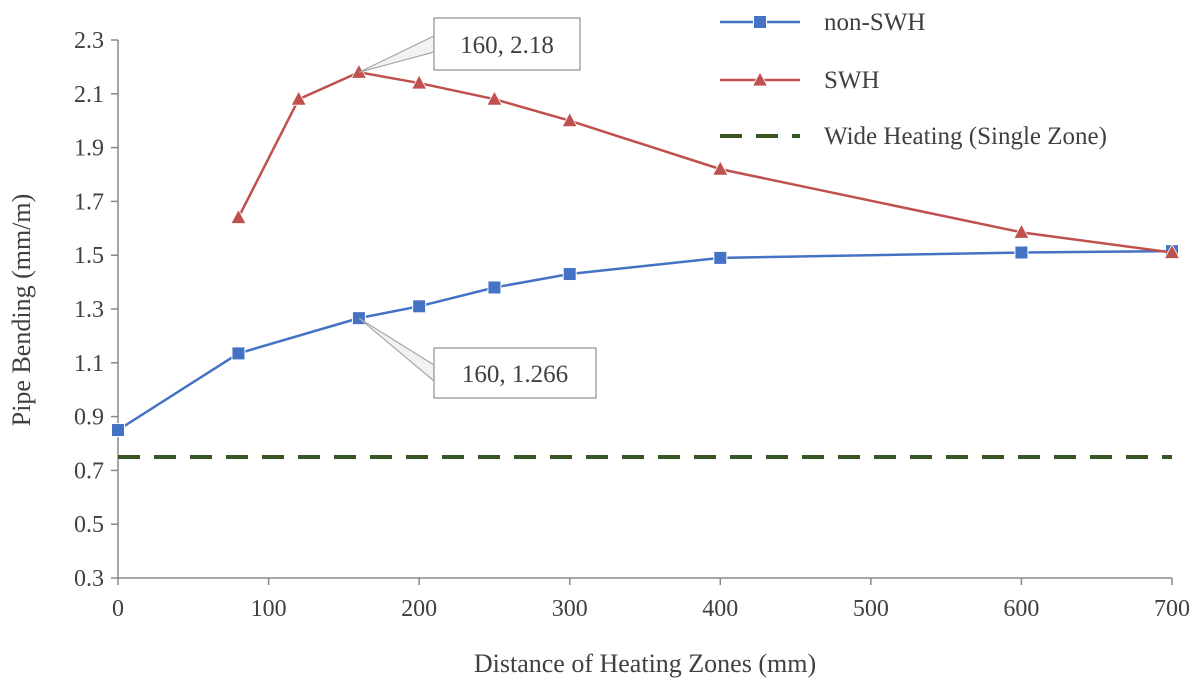  I want to click on y-tick-label: 1.3, so click(89, 310).